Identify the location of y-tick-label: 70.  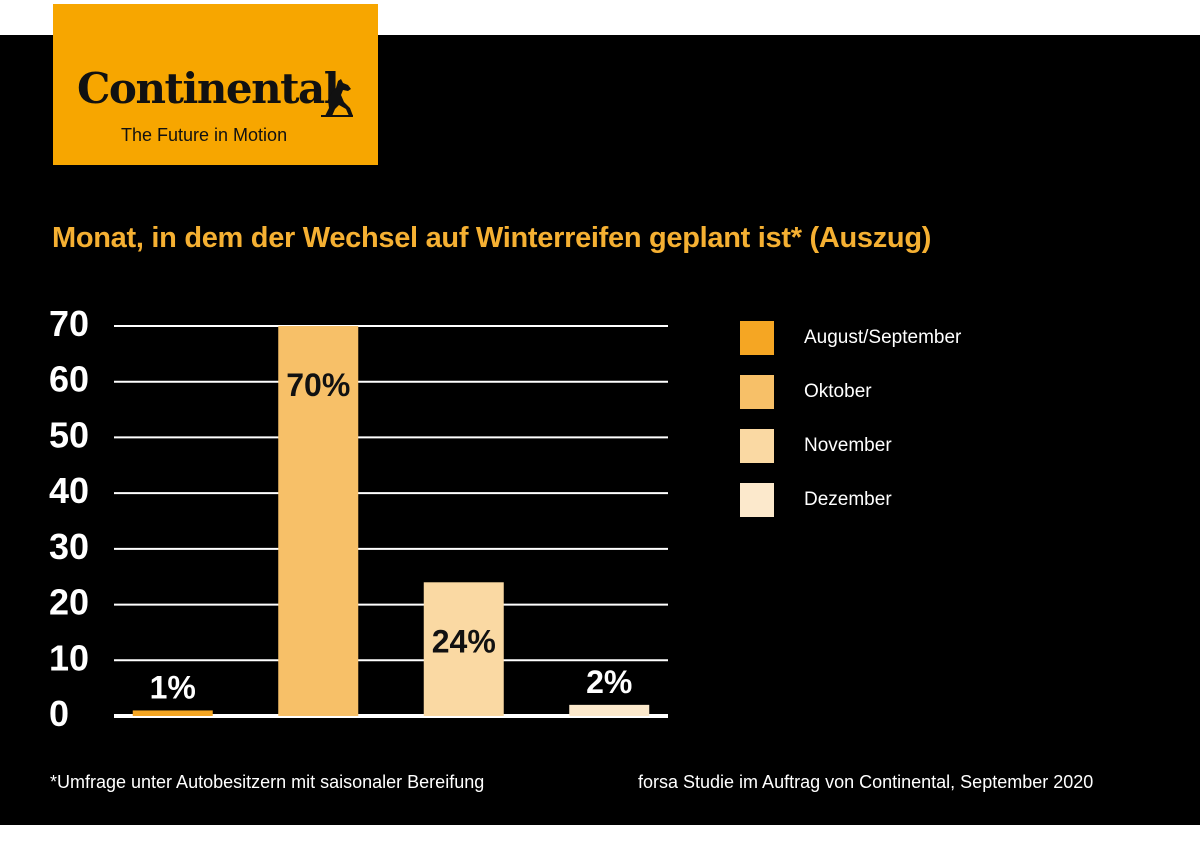
(69, 323).